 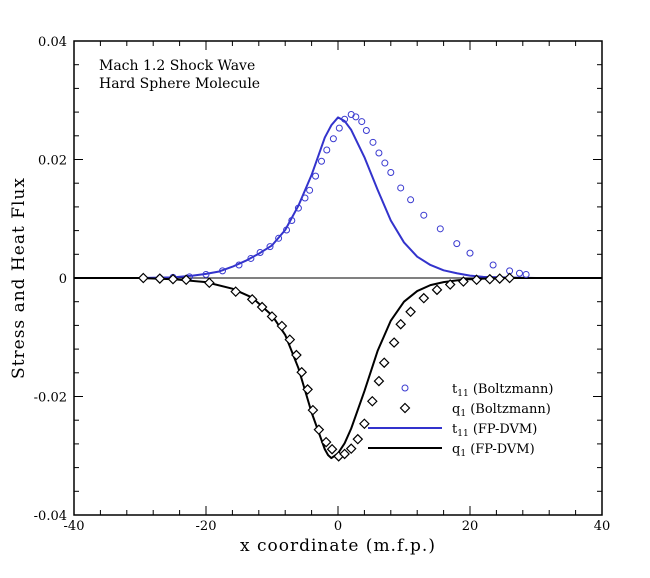 I want to click on x-tick-label: -40, so click(x=74, y=526).